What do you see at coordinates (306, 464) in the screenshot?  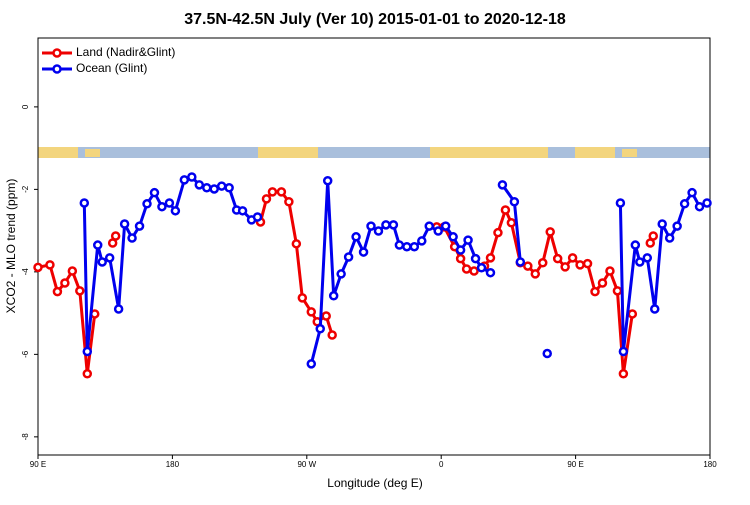 I see `x-tick-label: 90 W` at bounding box center [306, 464].